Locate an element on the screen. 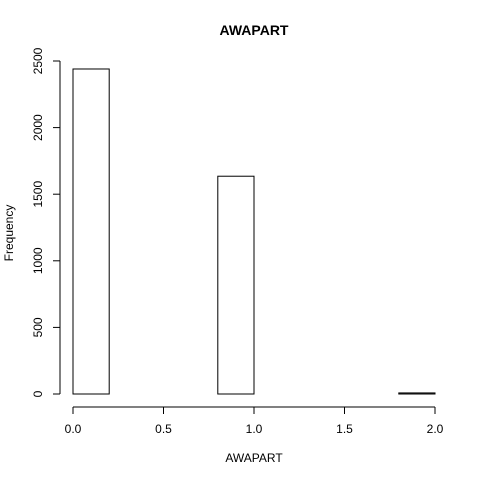 The width and height of the screenshot is (480, 480). y-axis-tick-label: 2500 is located at coordinates (38, 60).